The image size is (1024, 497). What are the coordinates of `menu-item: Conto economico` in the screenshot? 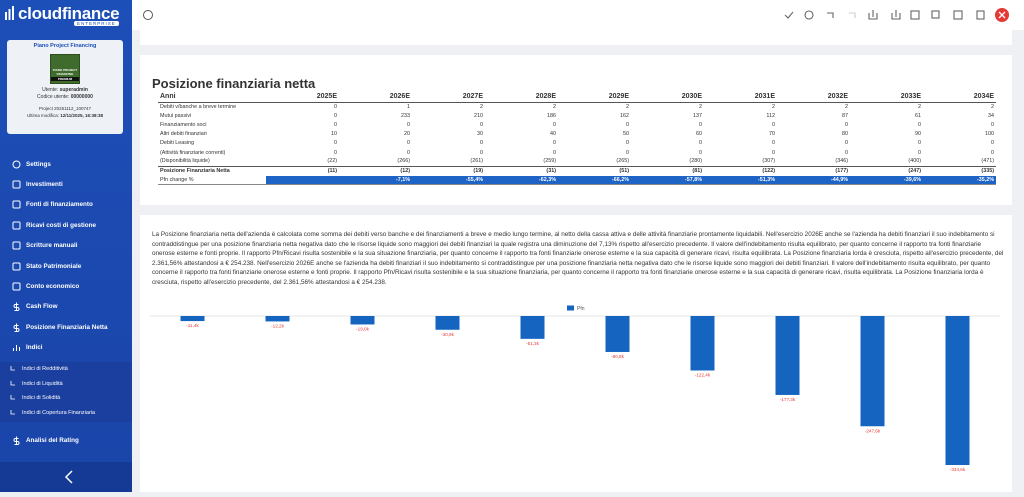 It's located at (66, 286).